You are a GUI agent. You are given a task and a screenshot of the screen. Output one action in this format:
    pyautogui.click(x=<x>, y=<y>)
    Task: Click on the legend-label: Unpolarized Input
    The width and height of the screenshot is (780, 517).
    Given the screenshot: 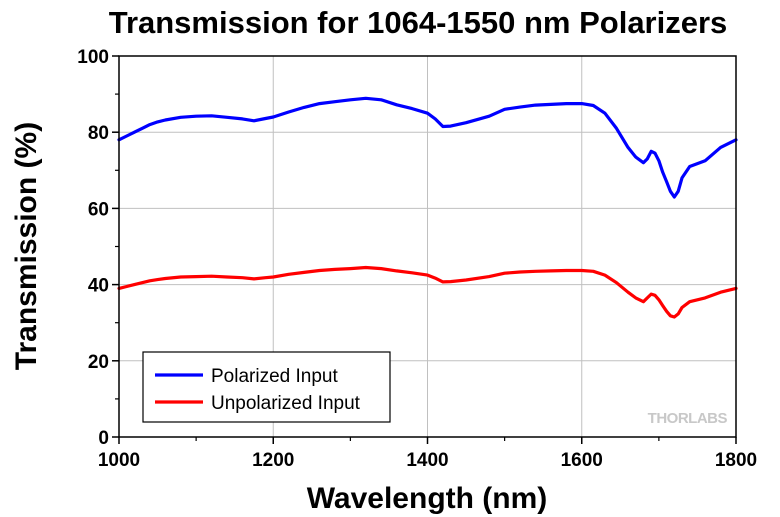 What is the action you would take?
    pyautogui.click(x=286, y=403)
    